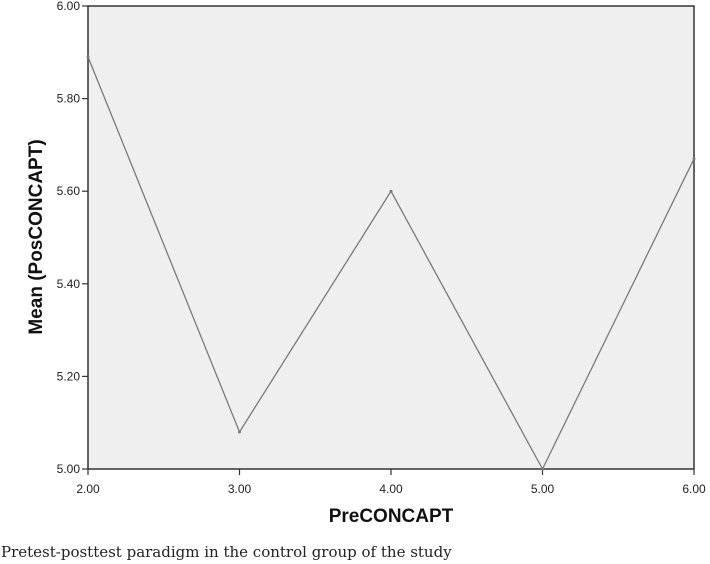 The height and width of the screenshot is (564, 710). Describe the element at coordinates (36, 236) in the screenshot. I see `y-axis-title: Mean (PosCONCAPT)` at that location.